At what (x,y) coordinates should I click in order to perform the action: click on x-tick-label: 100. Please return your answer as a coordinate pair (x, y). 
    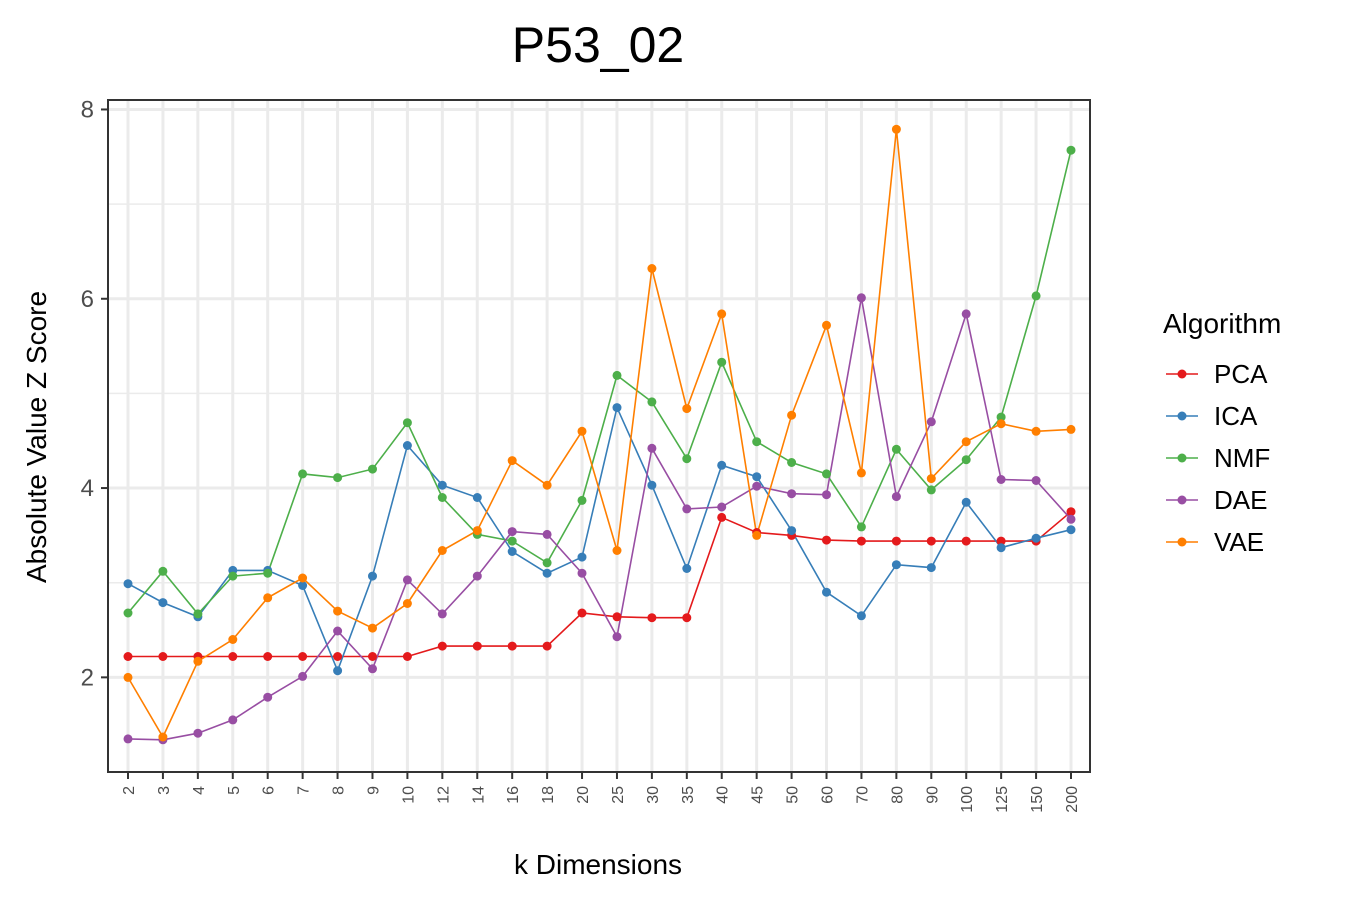
    Looking at the image, I should click on (967, 799).